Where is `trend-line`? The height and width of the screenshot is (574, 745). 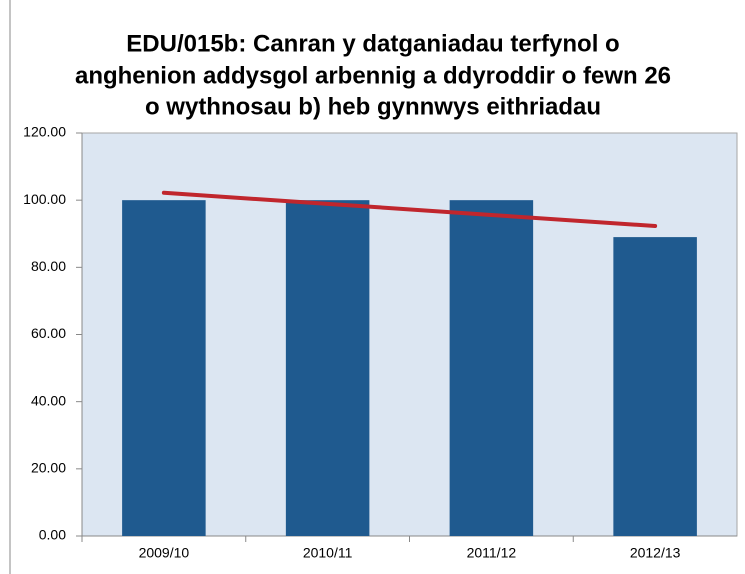
trend-line is located at coordinates (409, 209).